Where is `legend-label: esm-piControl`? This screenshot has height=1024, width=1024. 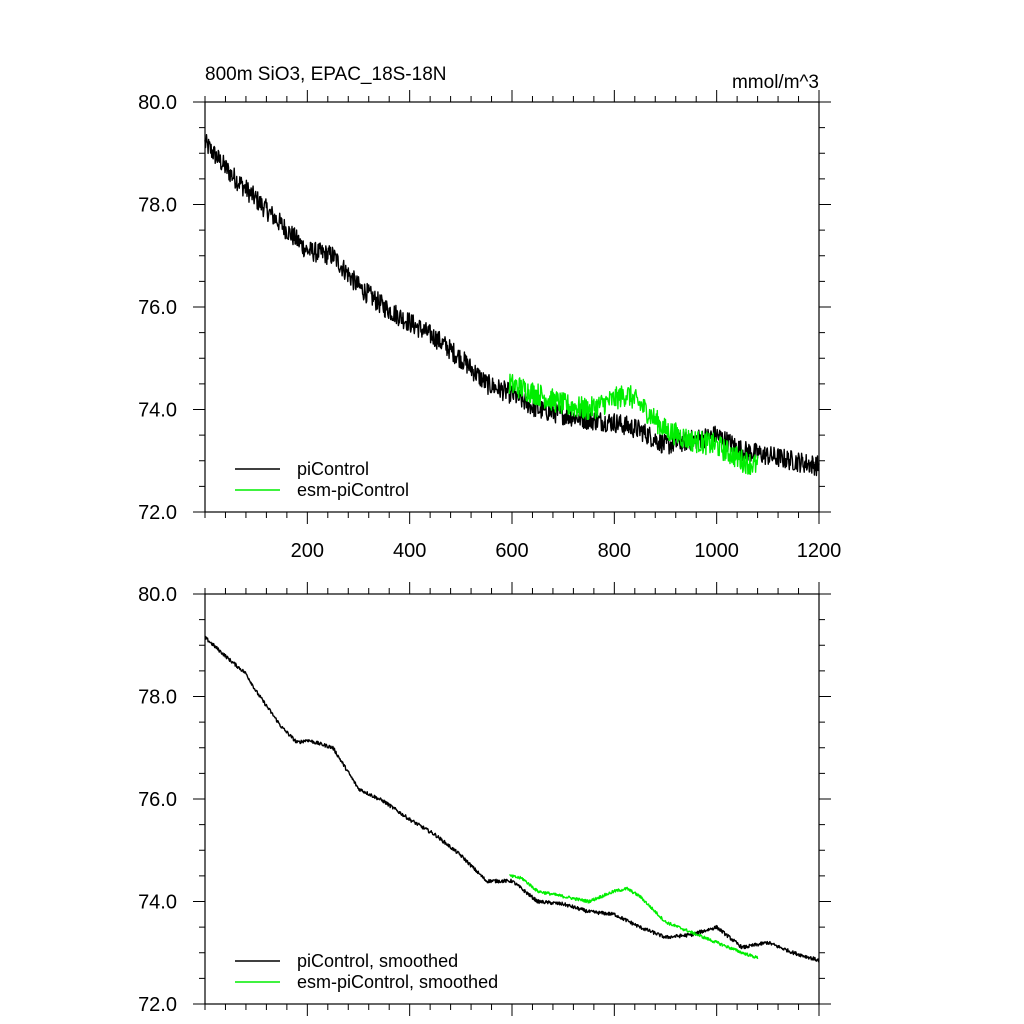 legend-label: esm-piControl is located at coordinates (353, 490).